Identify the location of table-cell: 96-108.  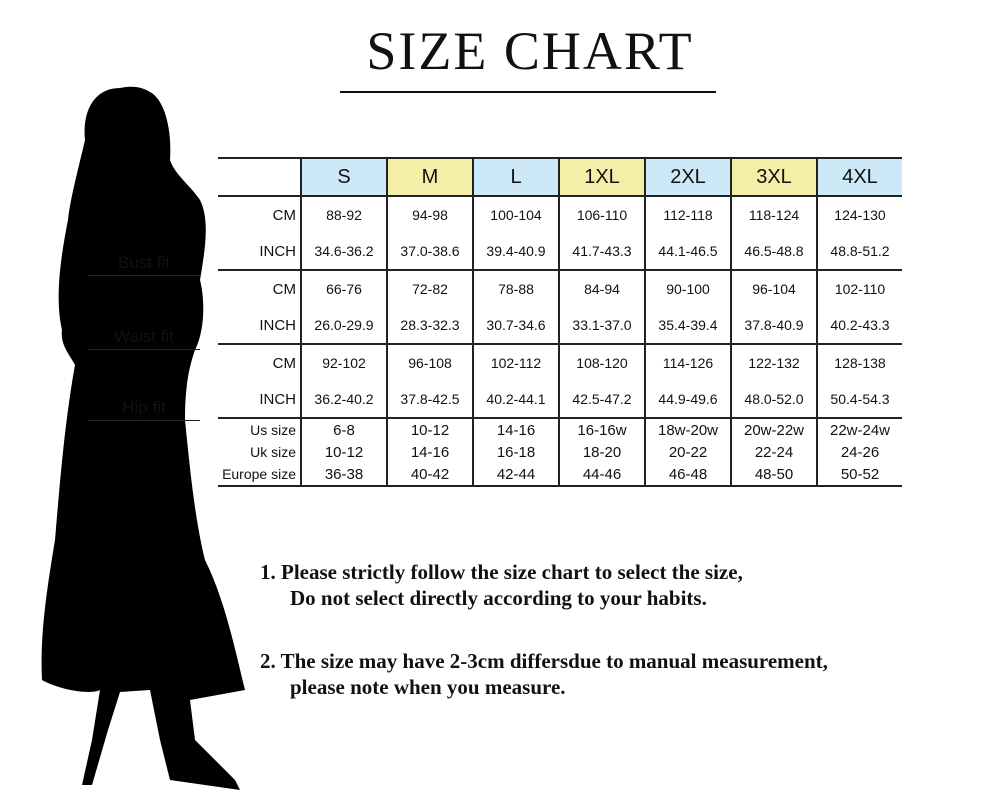
(429, 362).